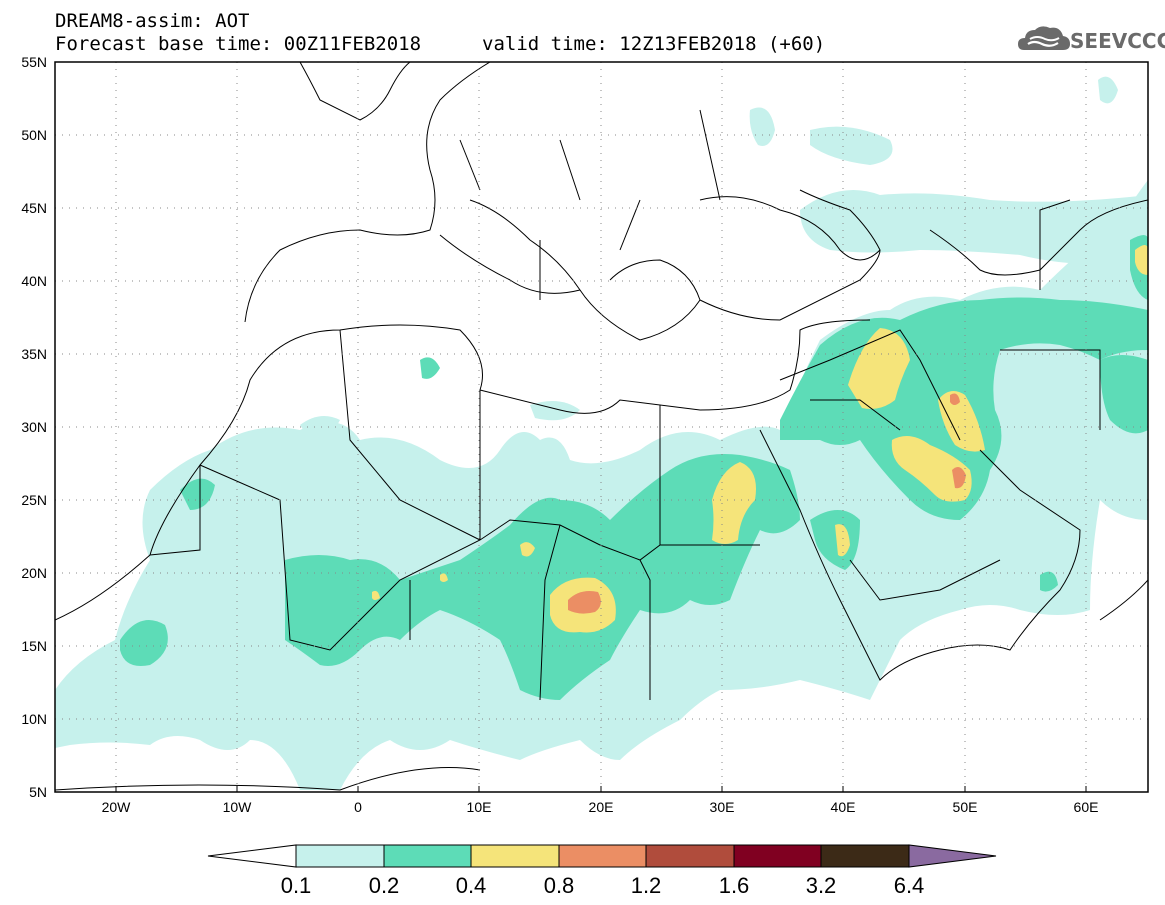 The height and width of the screenshot is (905, 1165). What do you see at coordinates (152, 21) in the screenshot?
I see `map-title: DREAM8-assim: AOT` at bounding box center [152, 21].